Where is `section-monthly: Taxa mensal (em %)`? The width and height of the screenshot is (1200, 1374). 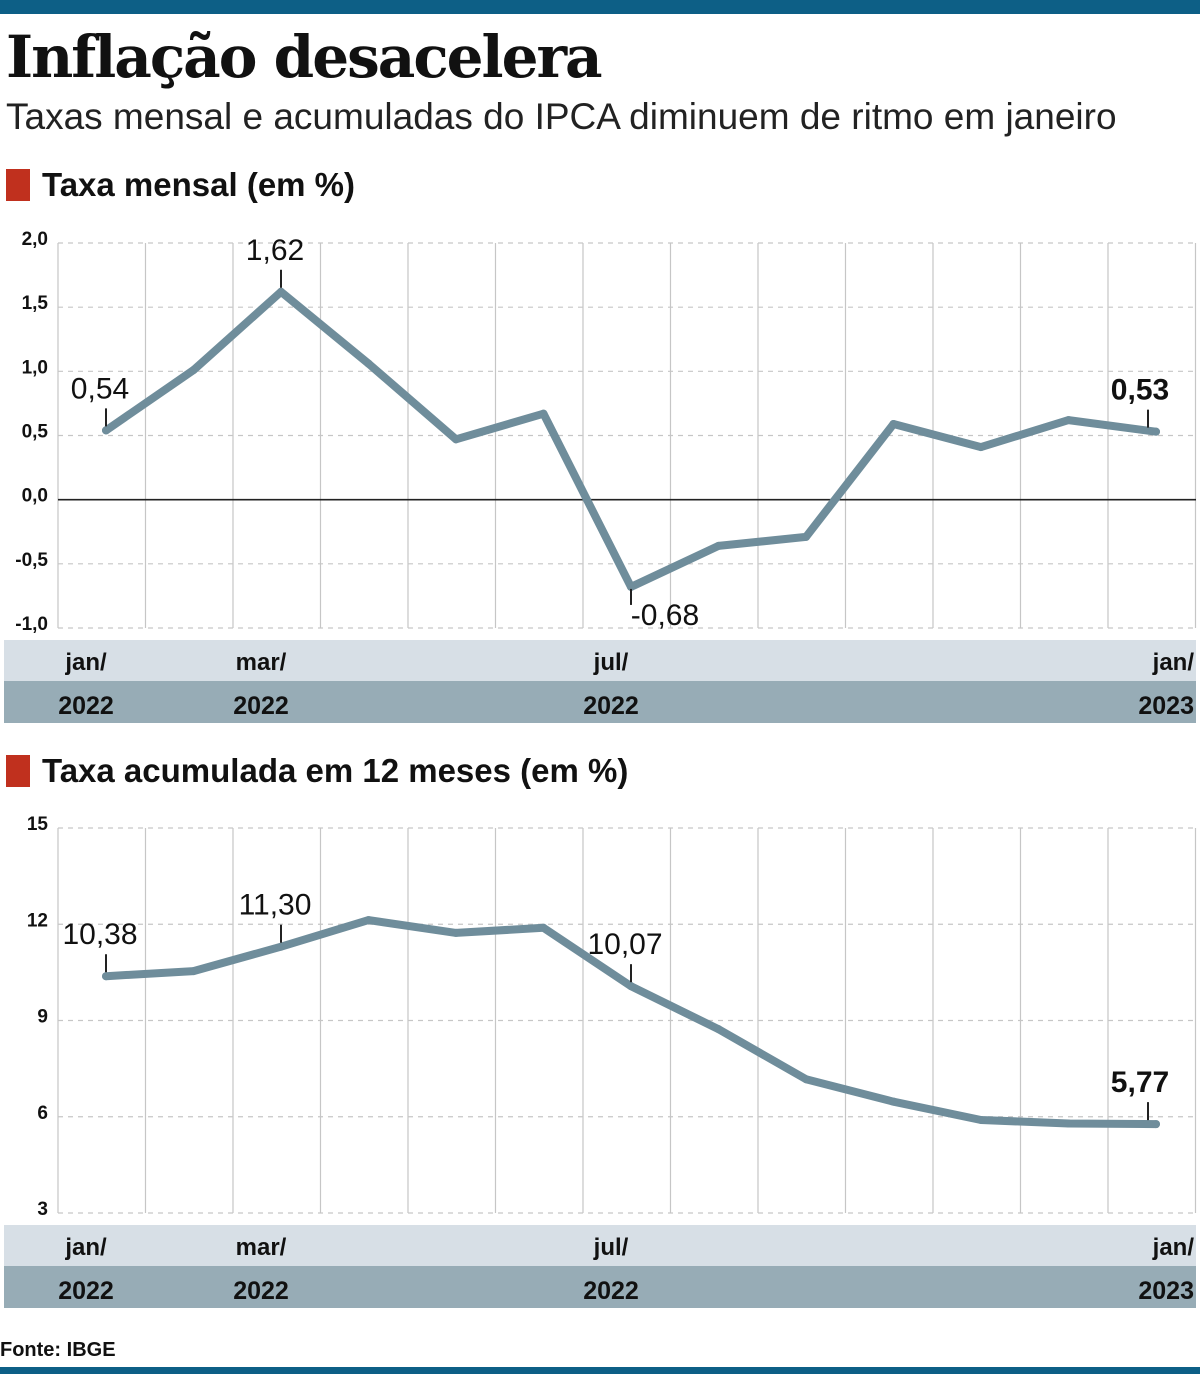
section-monthly: Taxa mensal (em %) is located at coordinates (180, 184).